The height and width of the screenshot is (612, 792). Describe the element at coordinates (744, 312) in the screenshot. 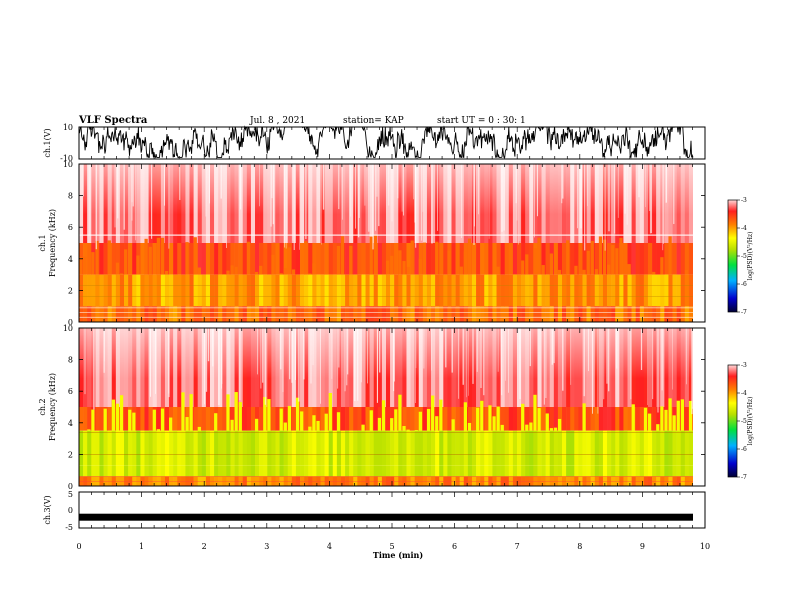

I see `colorbar-tick-label: -7` at that location.